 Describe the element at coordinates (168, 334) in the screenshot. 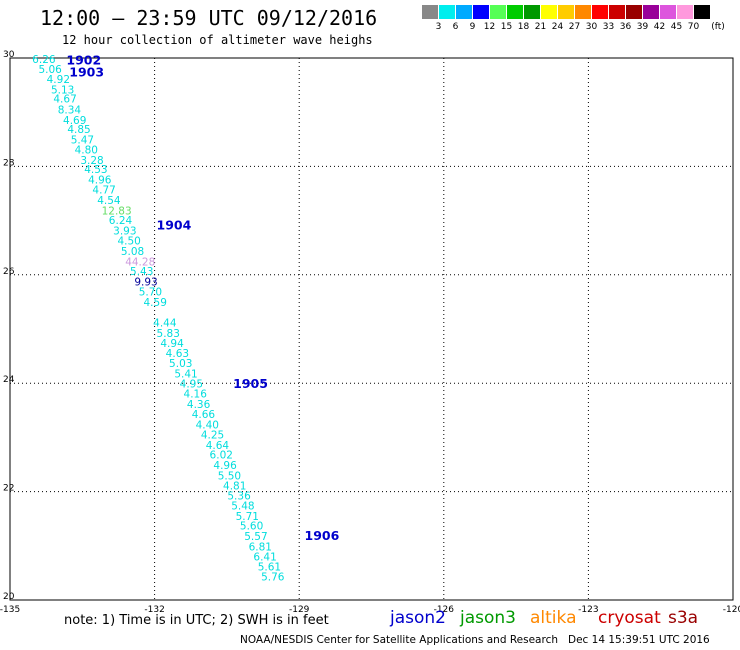

I see `swh-value: 5.83` at that location.